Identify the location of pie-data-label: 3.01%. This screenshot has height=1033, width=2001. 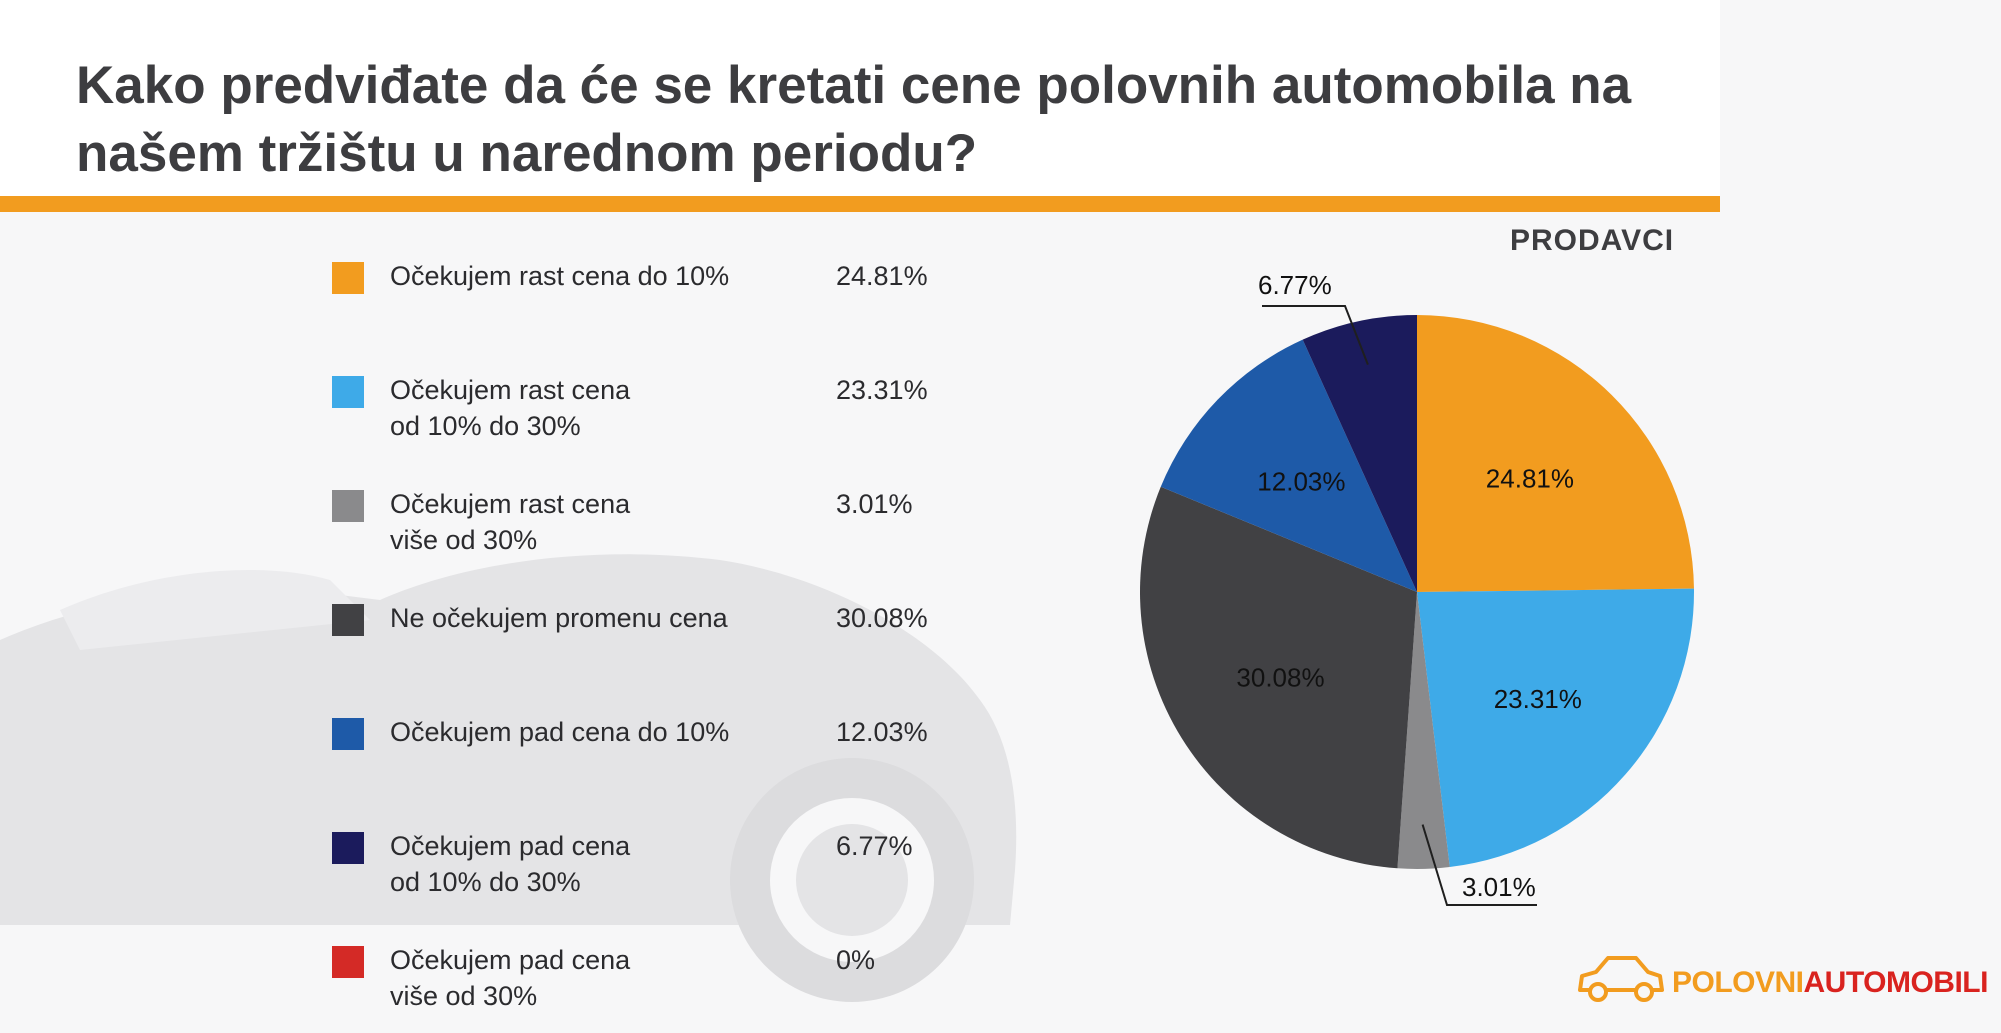
(1499, 887).